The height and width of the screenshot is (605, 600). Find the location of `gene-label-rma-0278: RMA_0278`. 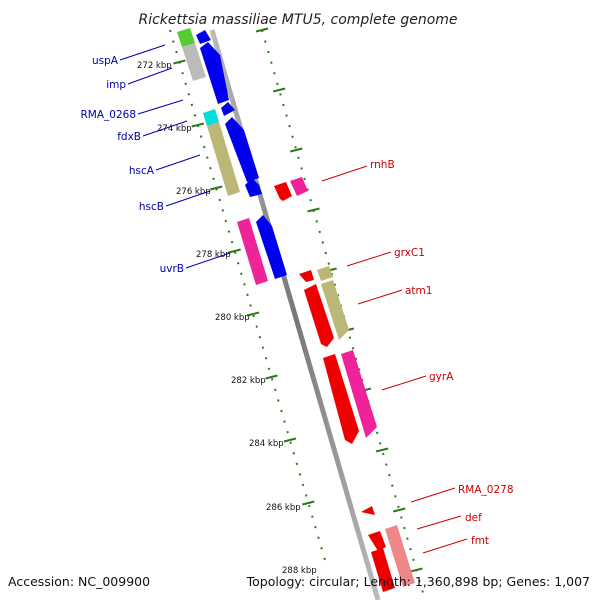

gene-label-rma-0278: RMA_0278 is located at coordinates (486, 490).